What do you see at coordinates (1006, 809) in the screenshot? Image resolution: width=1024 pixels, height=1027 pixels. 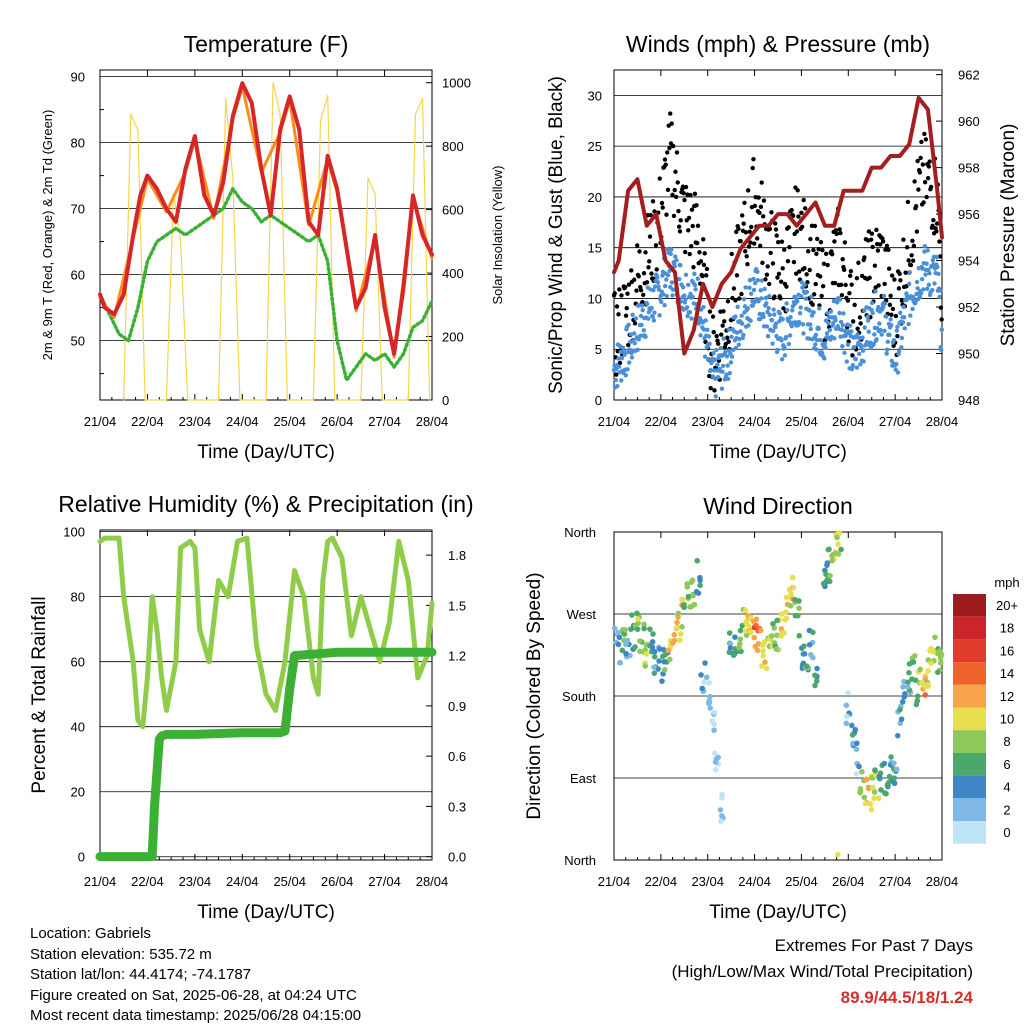 I see `legend-label: 2` at bounding box center [1006, 809].